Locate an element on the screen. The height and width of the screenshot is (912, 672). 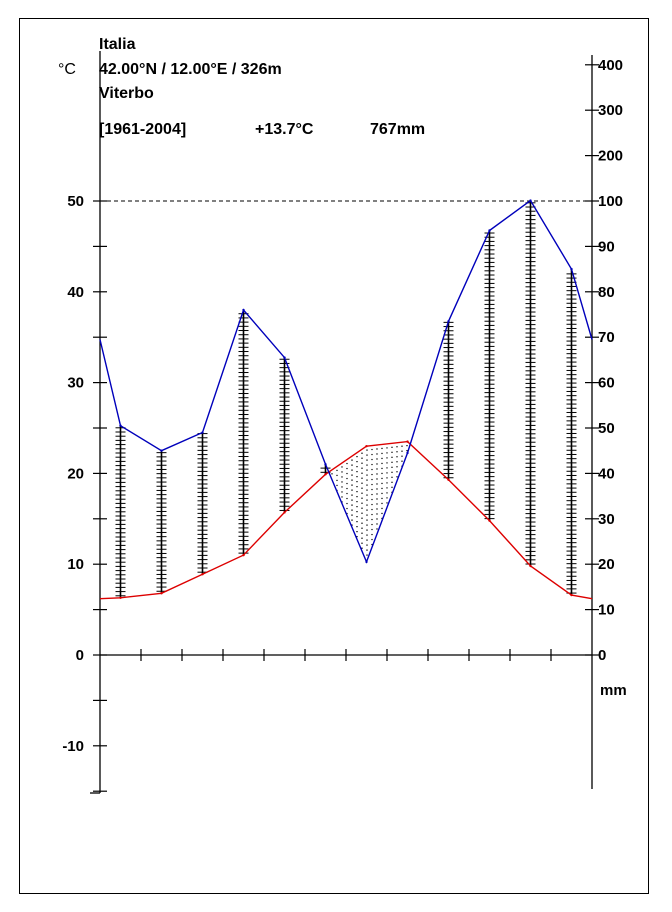
right-tick-label: 0 is located at coordinates (602, 655).